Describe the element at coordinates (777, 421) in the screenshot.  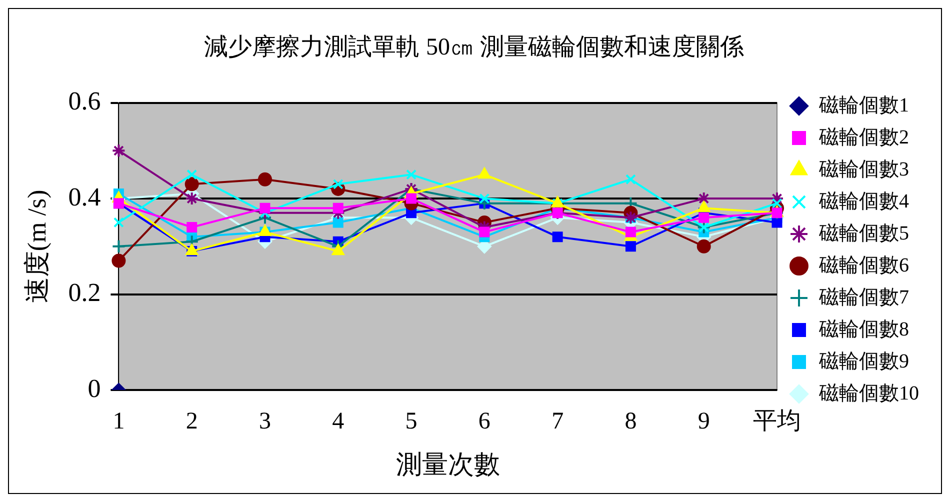
I see `x-tick-label: 平均` at that location.